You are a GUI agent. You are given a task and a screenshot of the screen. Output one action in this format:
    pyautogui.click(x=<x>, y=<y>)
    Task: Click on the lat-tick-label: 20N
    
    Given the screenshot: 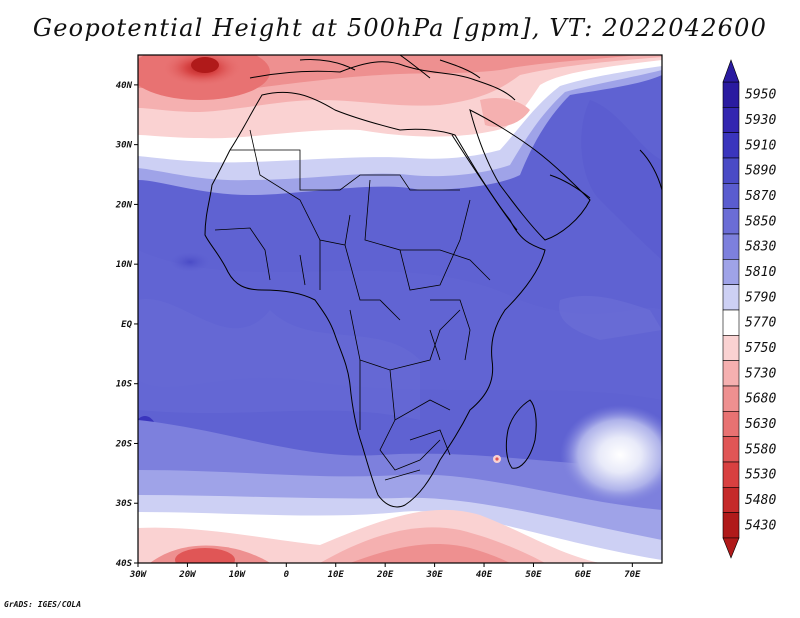 What is the action you would take?
    pyautogui.click(x=124, y=205)
    